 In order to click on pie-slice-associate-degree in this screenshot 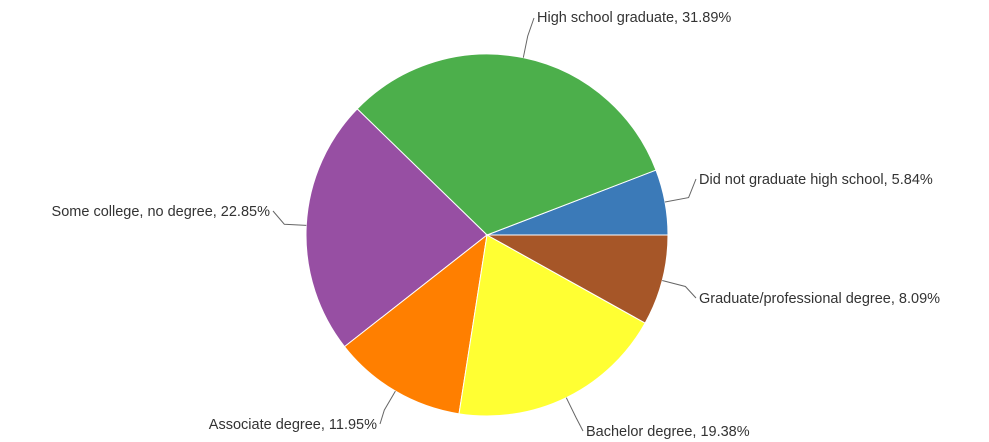, I will do `click(415, 324)`.